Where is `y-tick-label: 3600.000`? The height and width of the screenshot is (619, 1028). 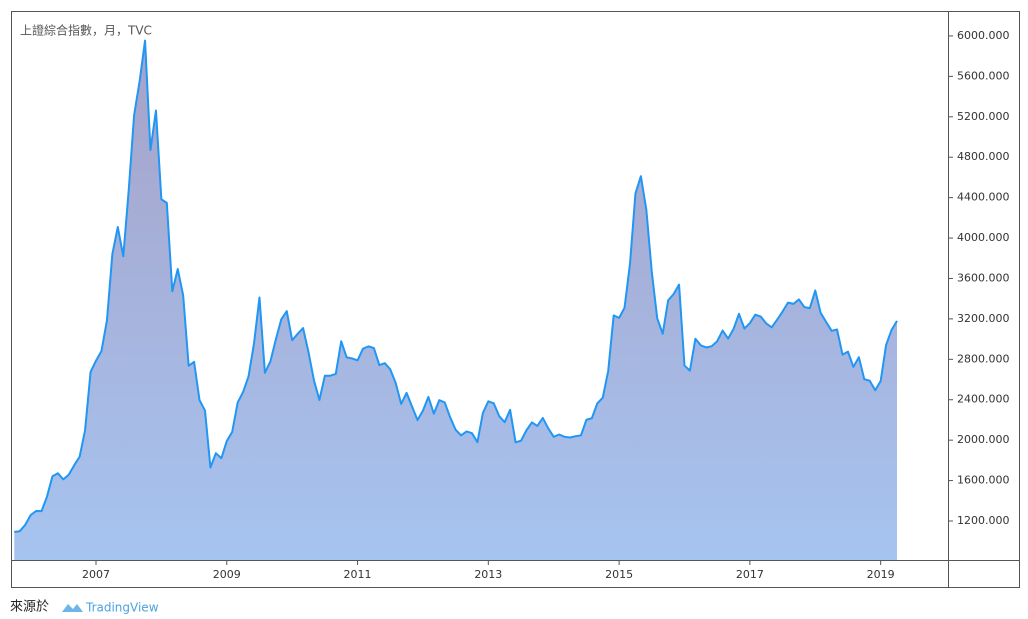
y-tick-label: 3600.000 is located at coordinates (983, 277).